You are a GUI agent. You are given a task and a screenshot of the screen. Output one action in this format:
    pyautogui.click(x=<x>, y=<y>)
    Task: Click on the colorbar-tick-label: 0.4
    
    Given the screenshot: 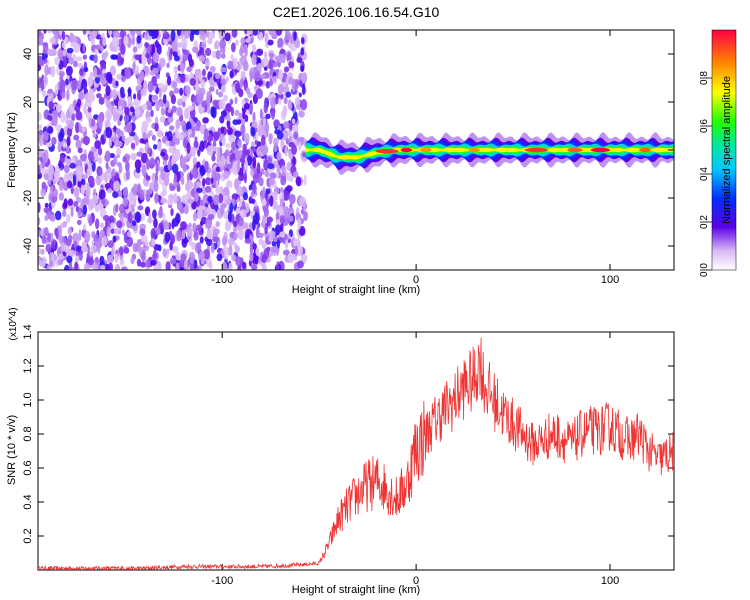 What is the action you would take?
    pyautogui.click(x=704, y=174)
    